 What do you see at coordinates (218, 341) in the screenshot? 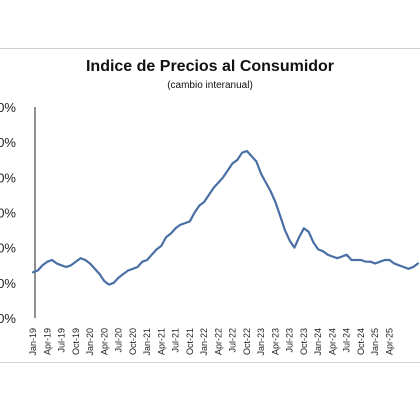
I see `x-tick-label: Apr-22` at bounding box center [218, 341].